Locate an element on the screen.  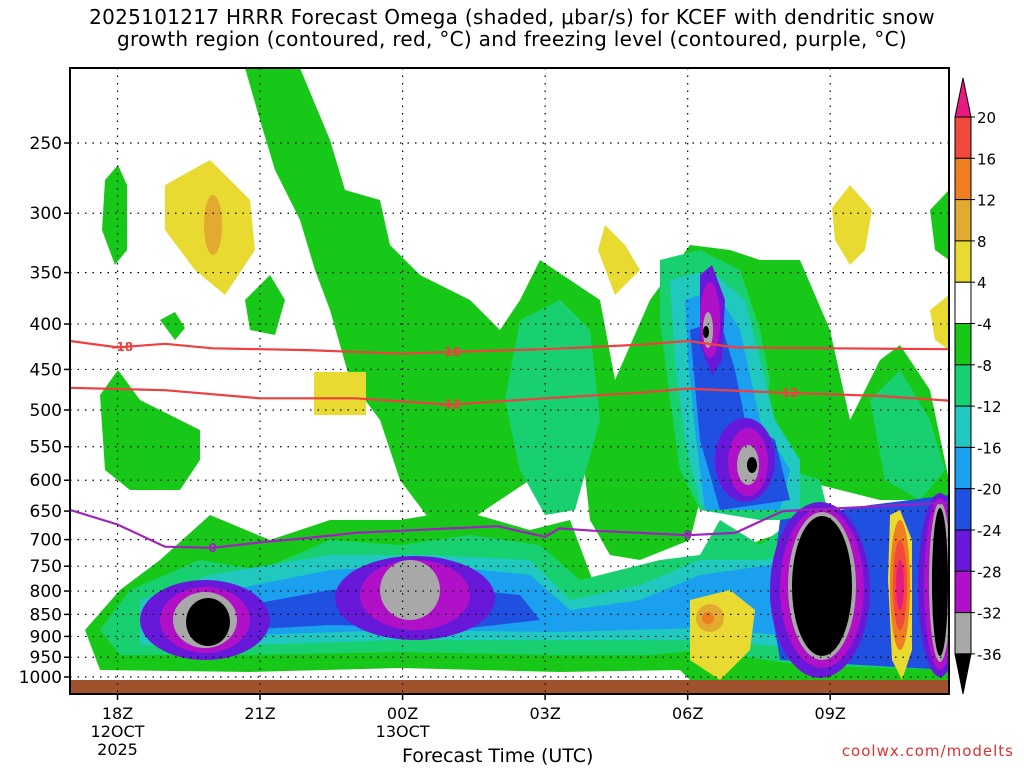
y-tick-label: 900 is located at coordinates (46, 637).